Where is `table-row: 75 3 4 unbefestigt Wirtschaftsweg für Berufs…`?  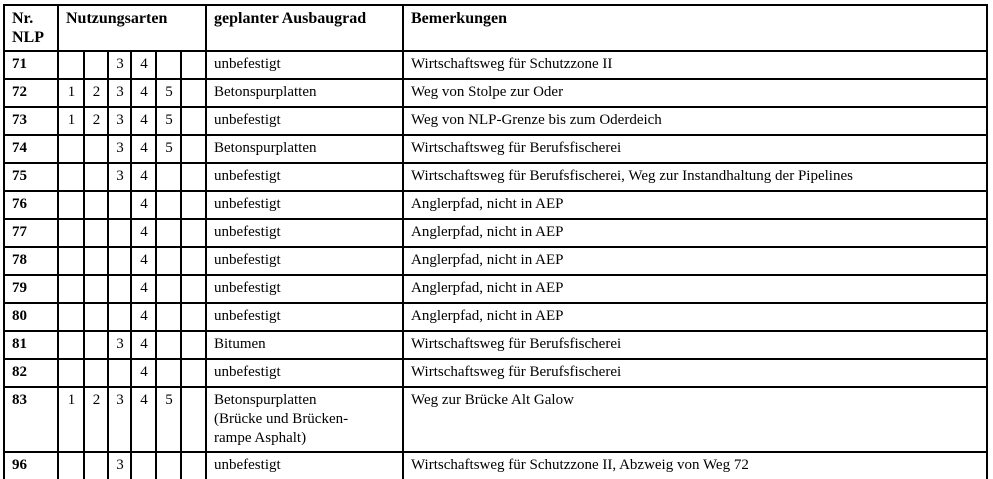
table-row: 75 3 4 unbefestigt Wirtschaftsweg für Berufs… is located at coordinates (495, 177).